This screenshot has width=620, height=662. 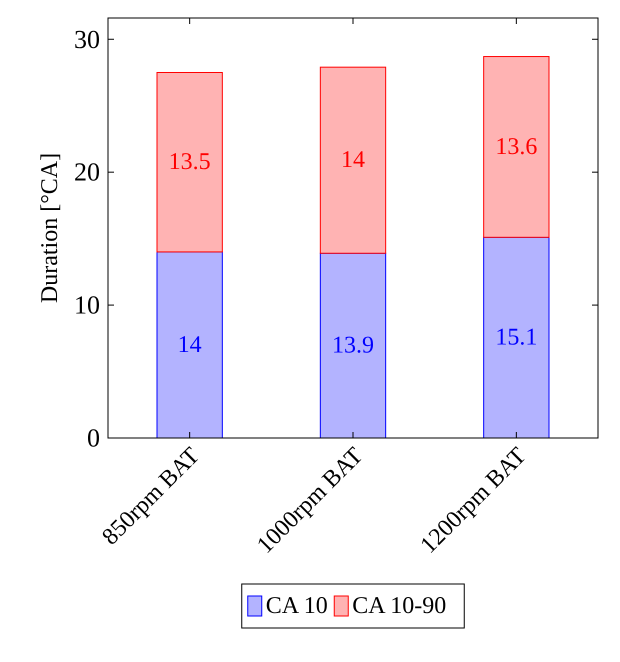 What do you see at coordinates (87, 305) in the screenshot?
I see `y-tick-label: 10` at bounding box center [87, 305].